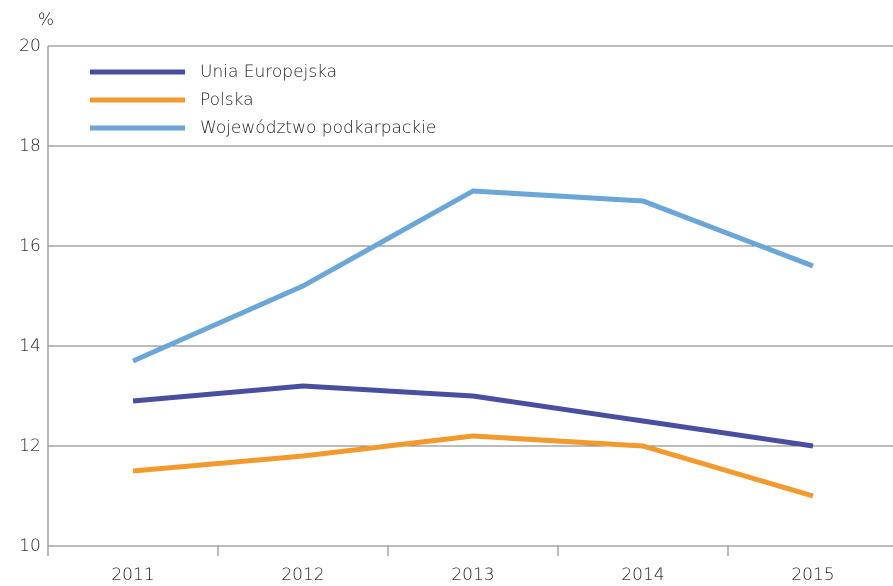 Image resolution: width=893 pixels, height=586 pixels. What do you see at coordinates (30, 46) in the screenshot?
I see `y-tick-label: 20` at bounding box center [30, 46].